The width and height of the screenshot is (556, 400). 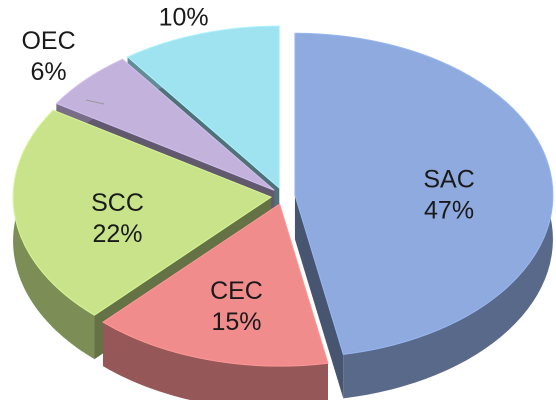 What do you see at coordinates (117, 203) in the screenshot?
I see `slice-label: SCC` at bounding box center [117, 203].